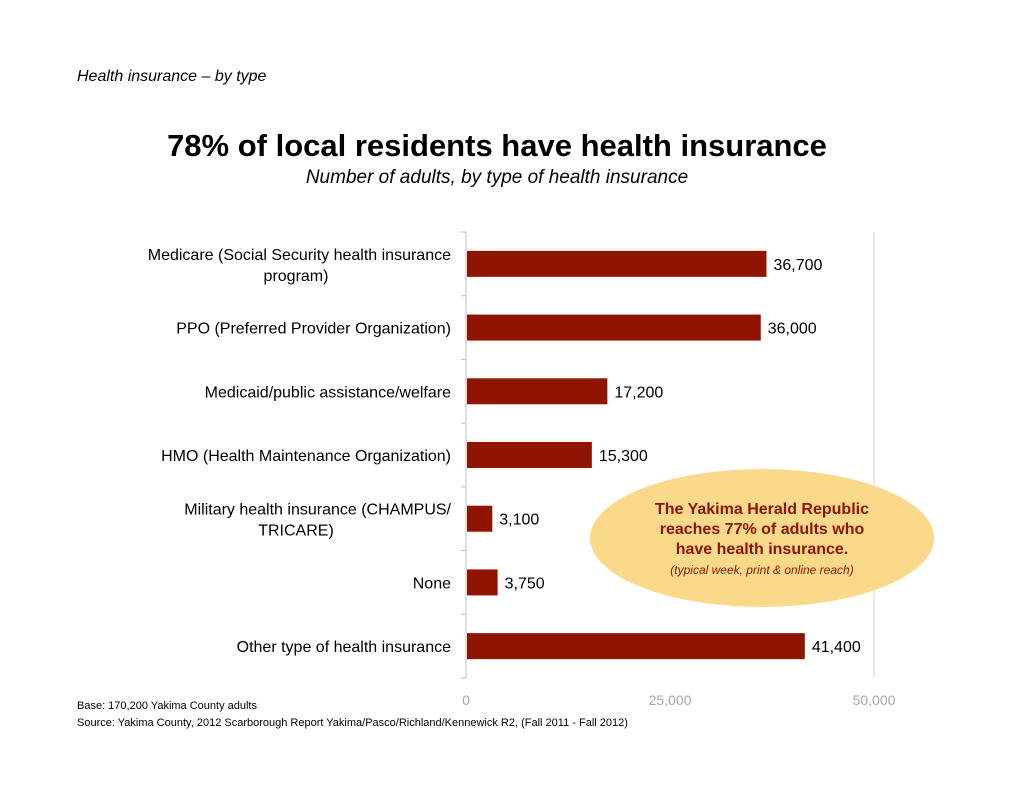 This screenshot has width=1024, height=791. Describe the element at coordinates (432, 583) in the screenshot. I see `category-label: None` at that location.